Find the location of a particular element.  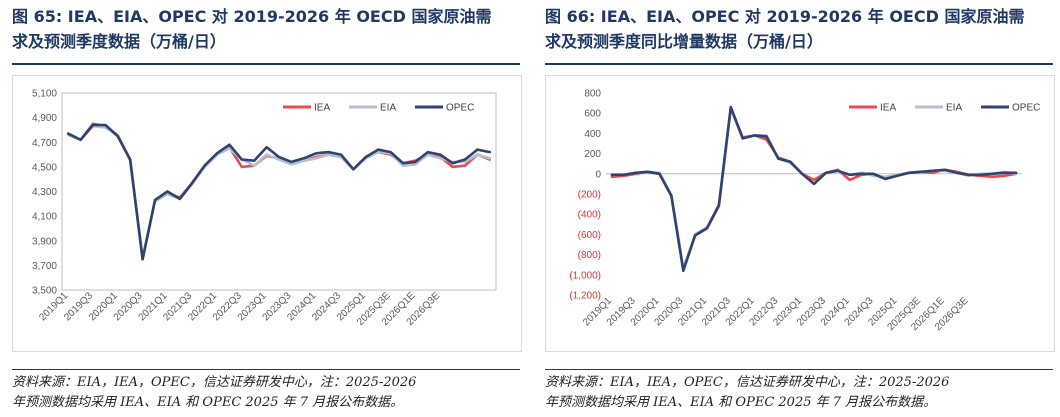

y-tick-label: (800) is located at coordinates (589, 255).